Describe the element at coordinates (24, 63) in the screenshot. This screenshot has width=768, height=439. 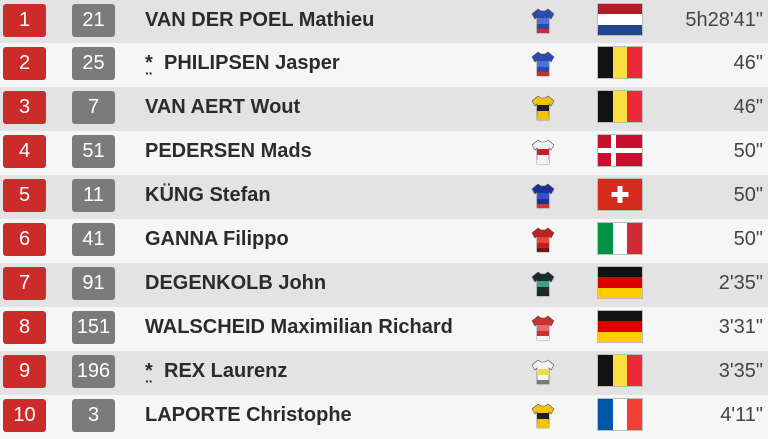
I see `position-badge: 2` at that location.